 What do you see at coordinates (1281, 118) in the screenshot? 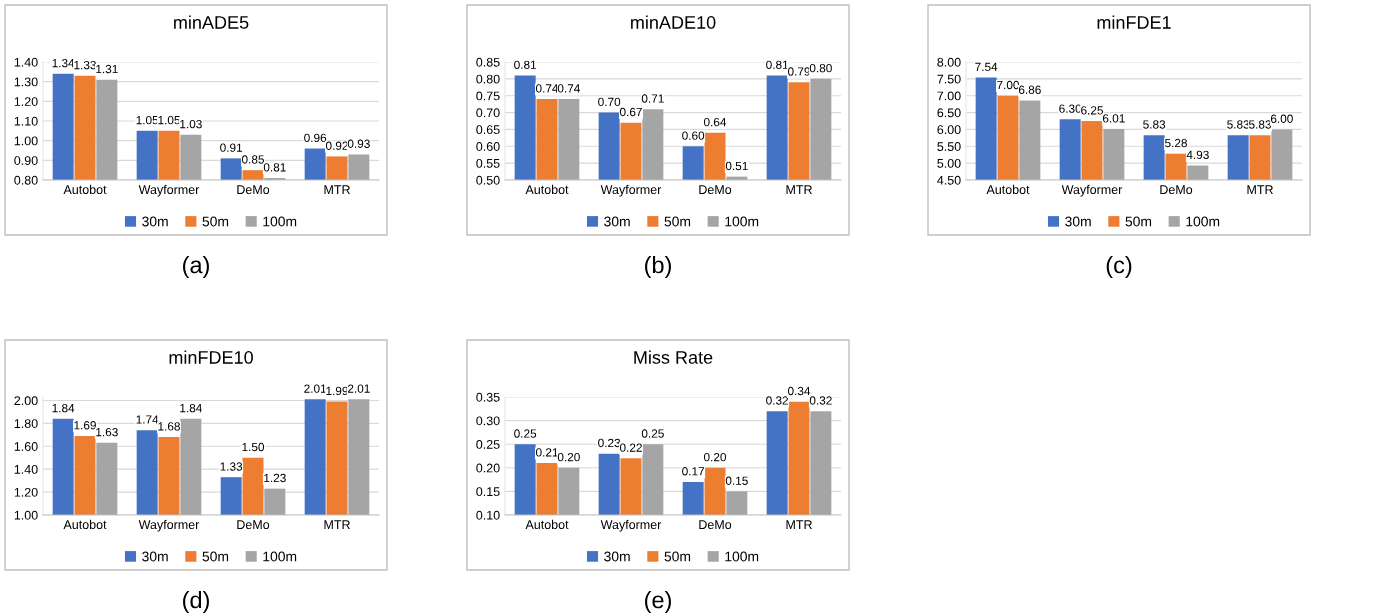
I see `data-label: 6.00` at bounding box center [1281, 118].